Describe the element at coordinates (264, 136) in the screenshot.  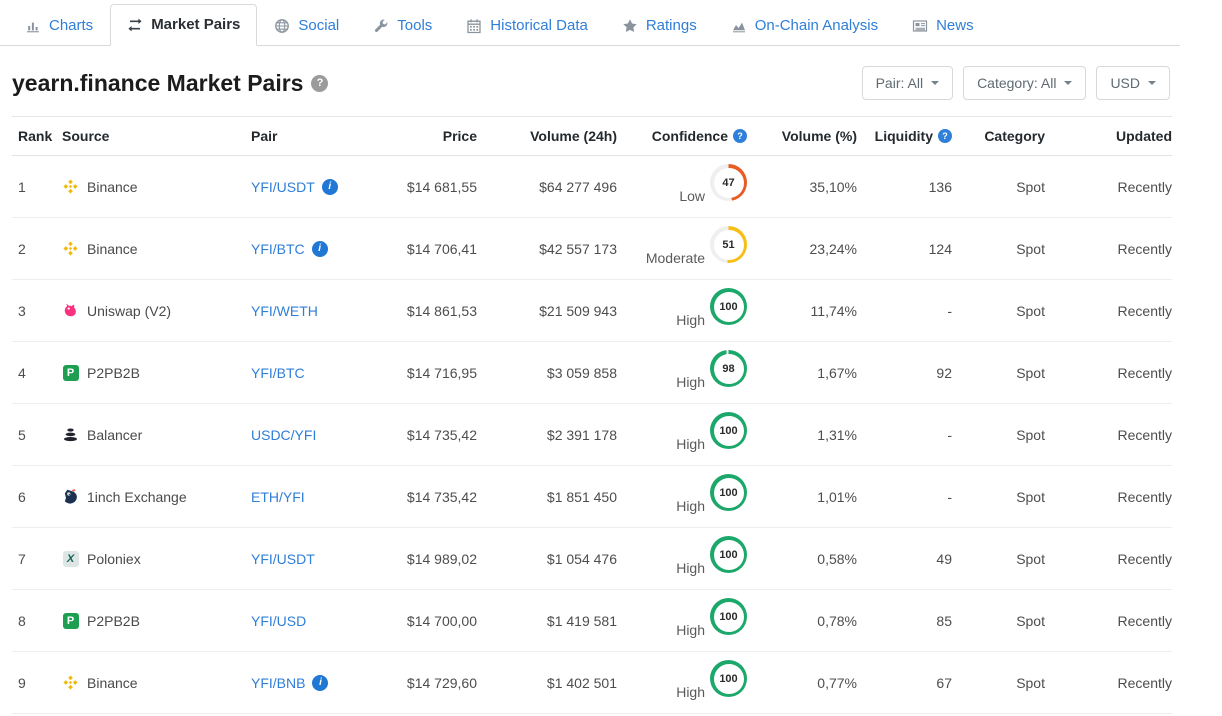
I see `col-pair: Pair` at that location.